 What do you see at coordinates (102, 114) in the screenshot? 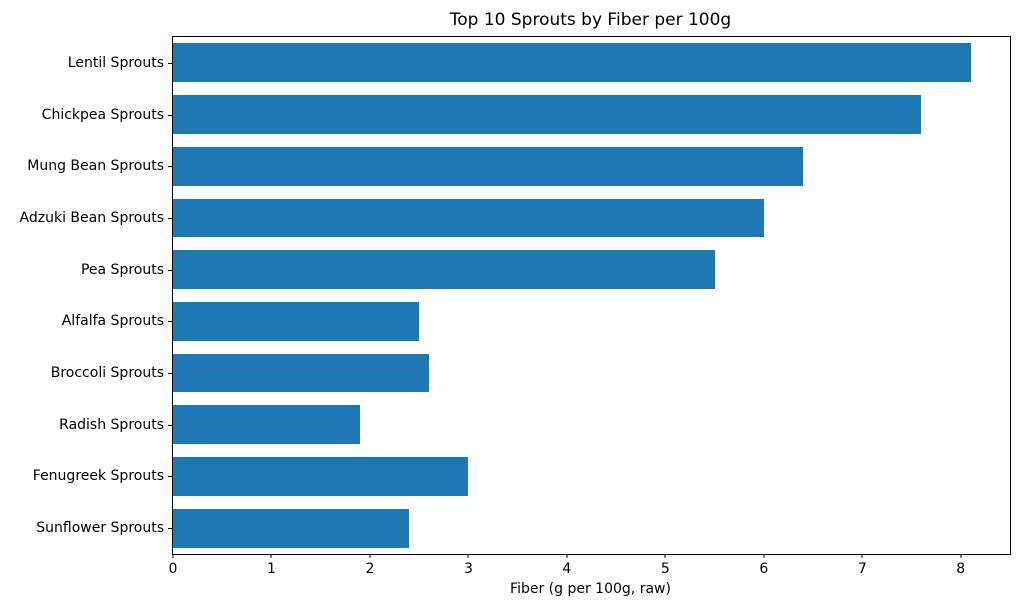
I see `y-tick-label: Chickpea Sprouts` at bounding box center [102, 114].